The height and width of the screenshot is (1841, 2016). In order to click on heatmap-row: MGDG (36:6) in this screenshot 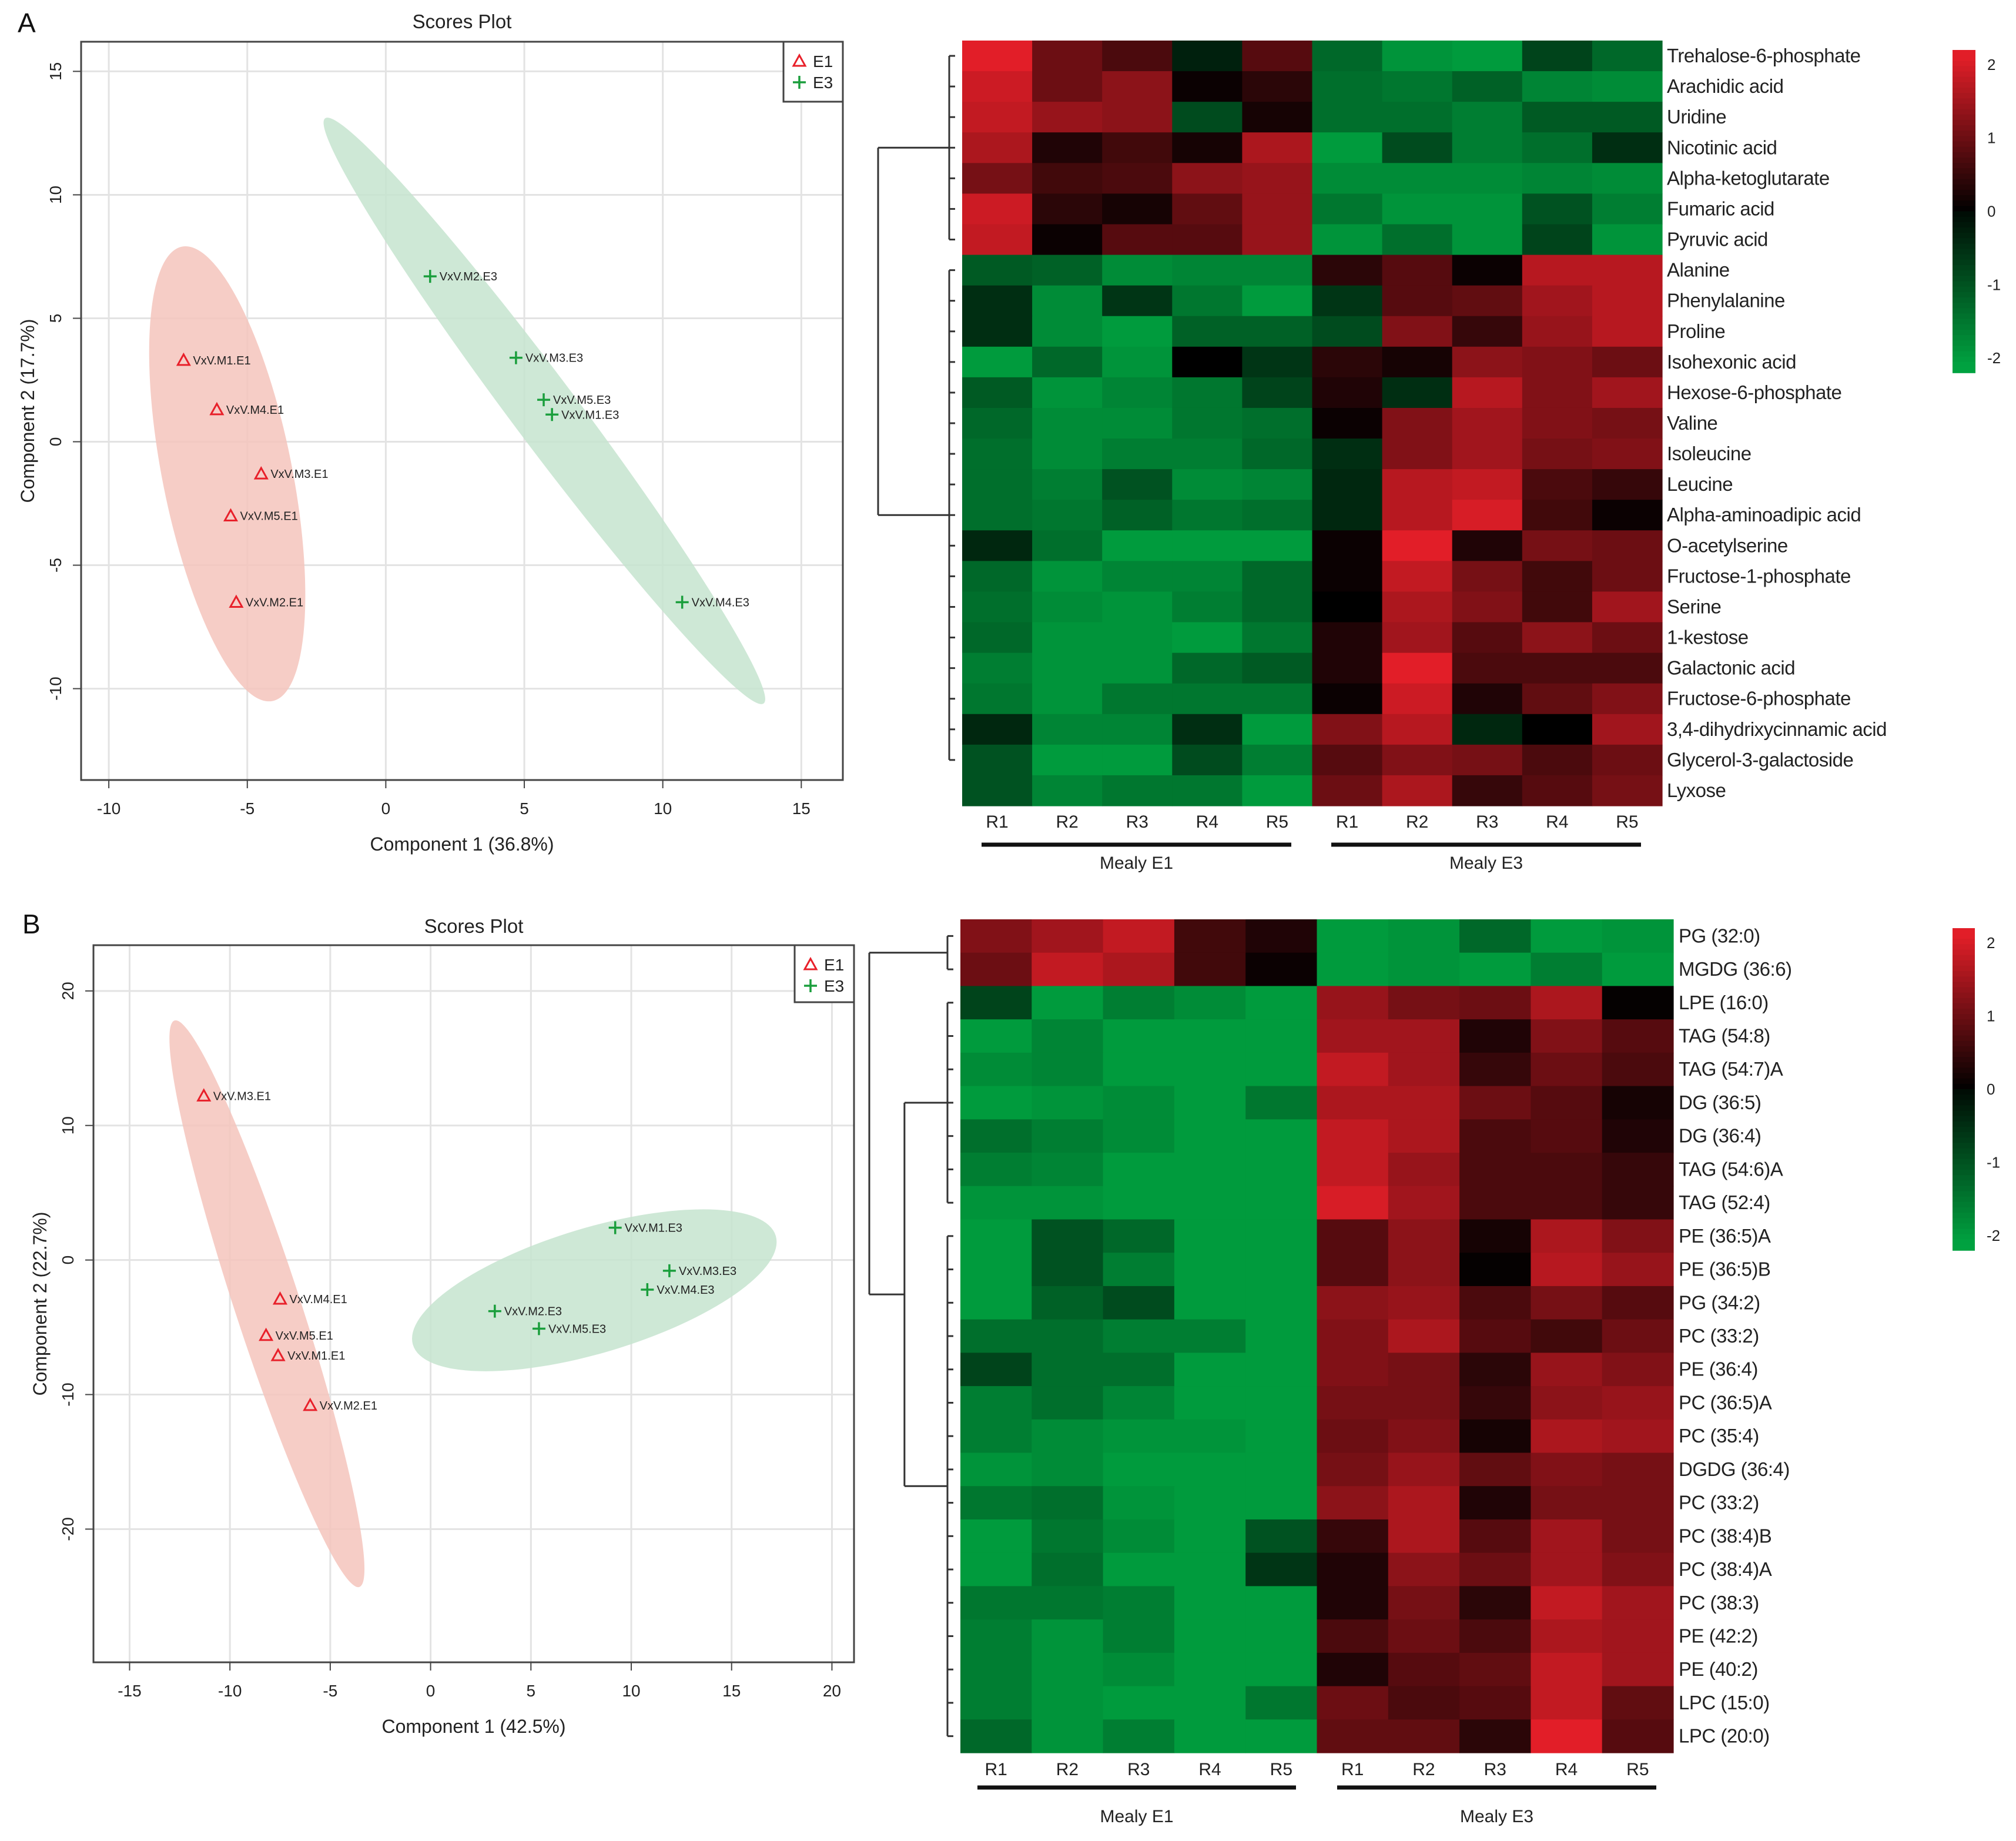, I will do `click(1376, 969)`.